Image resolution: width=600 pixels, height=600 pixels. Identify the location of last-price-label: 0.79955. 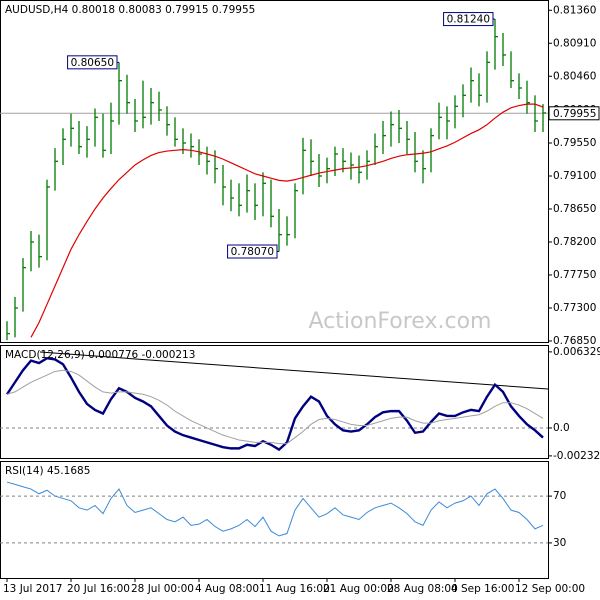
(574, 114).